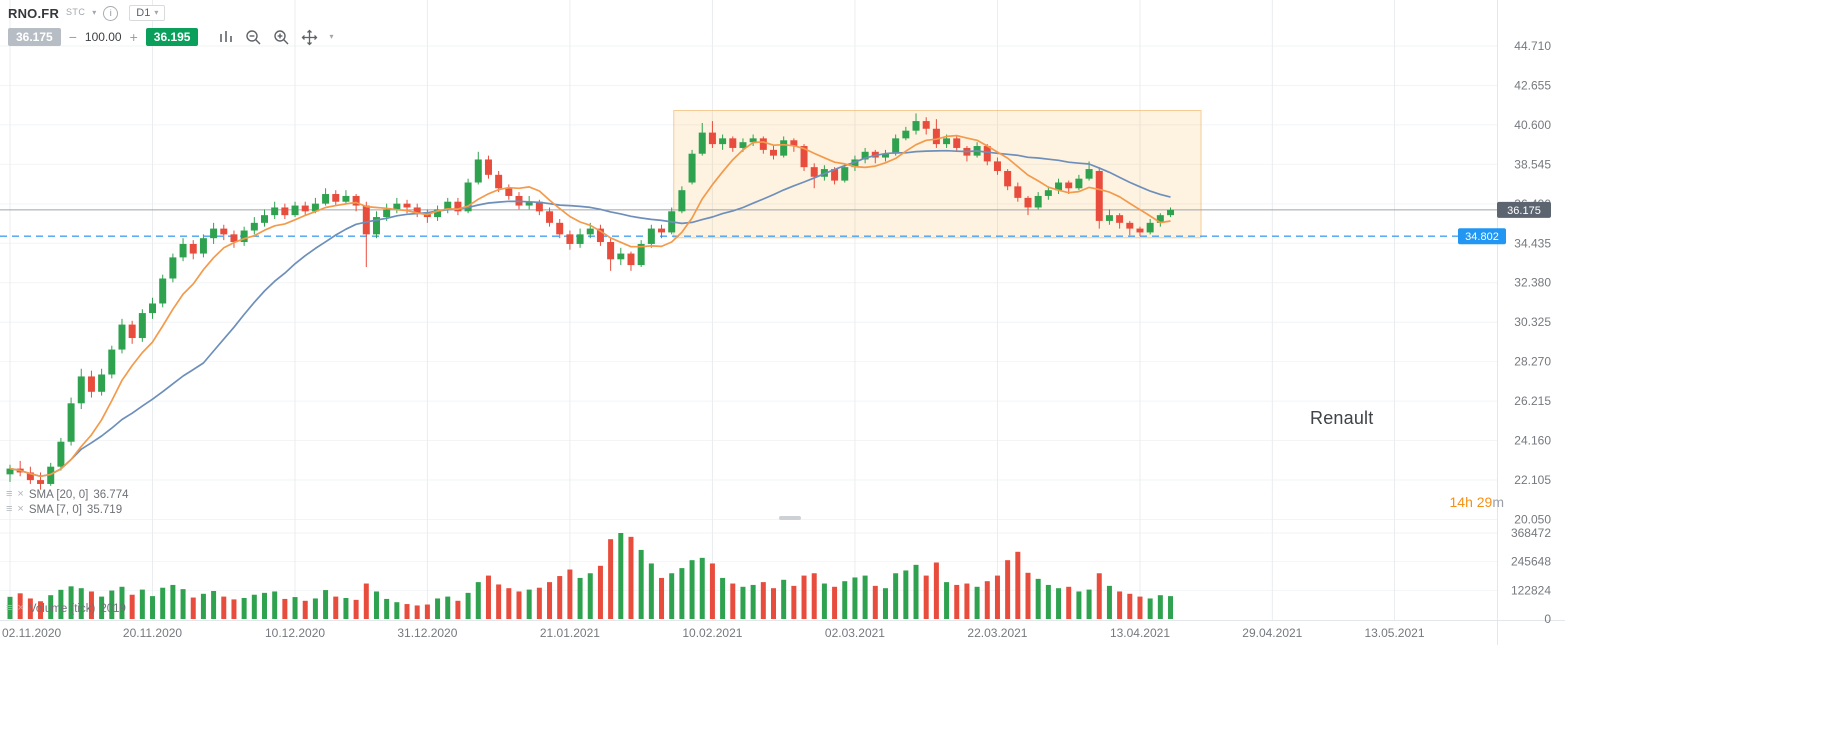  I want to click on volume-increase-button: +, so click(133, 37).